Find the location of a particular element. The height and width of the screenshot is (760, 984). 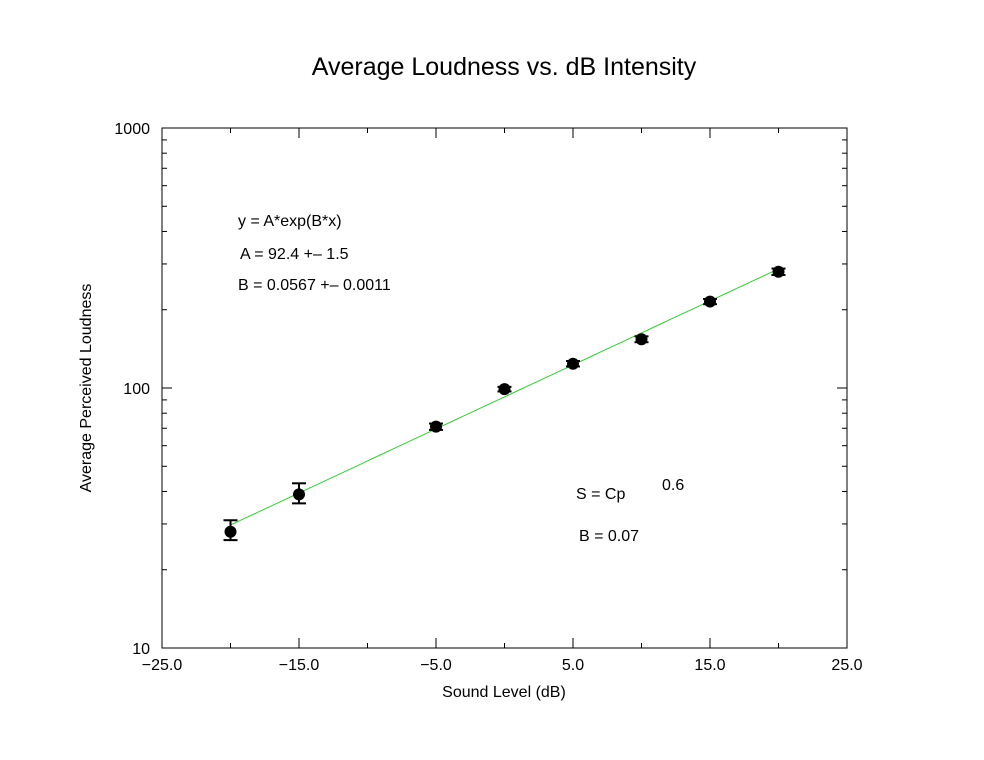

x-axis-label: Sound Level (dB) is located at coordinates (504, 692).